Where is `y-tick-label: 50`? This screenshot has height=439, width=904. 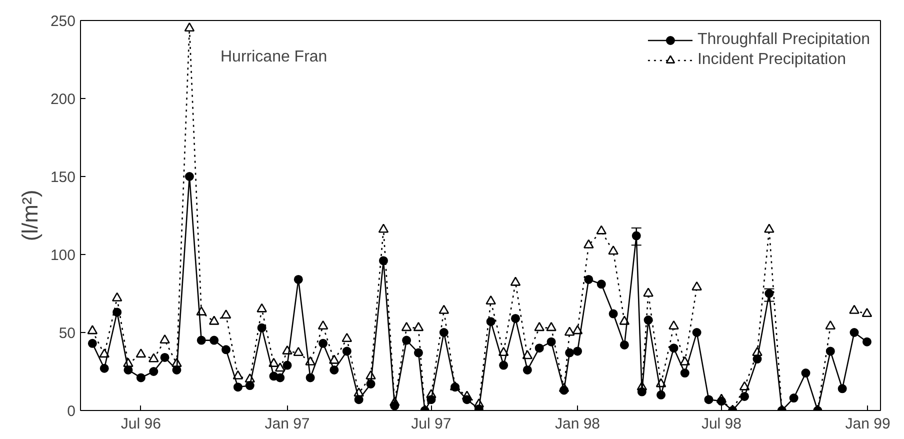
y-tick-label: 50 is located at coordinates (67, 333).